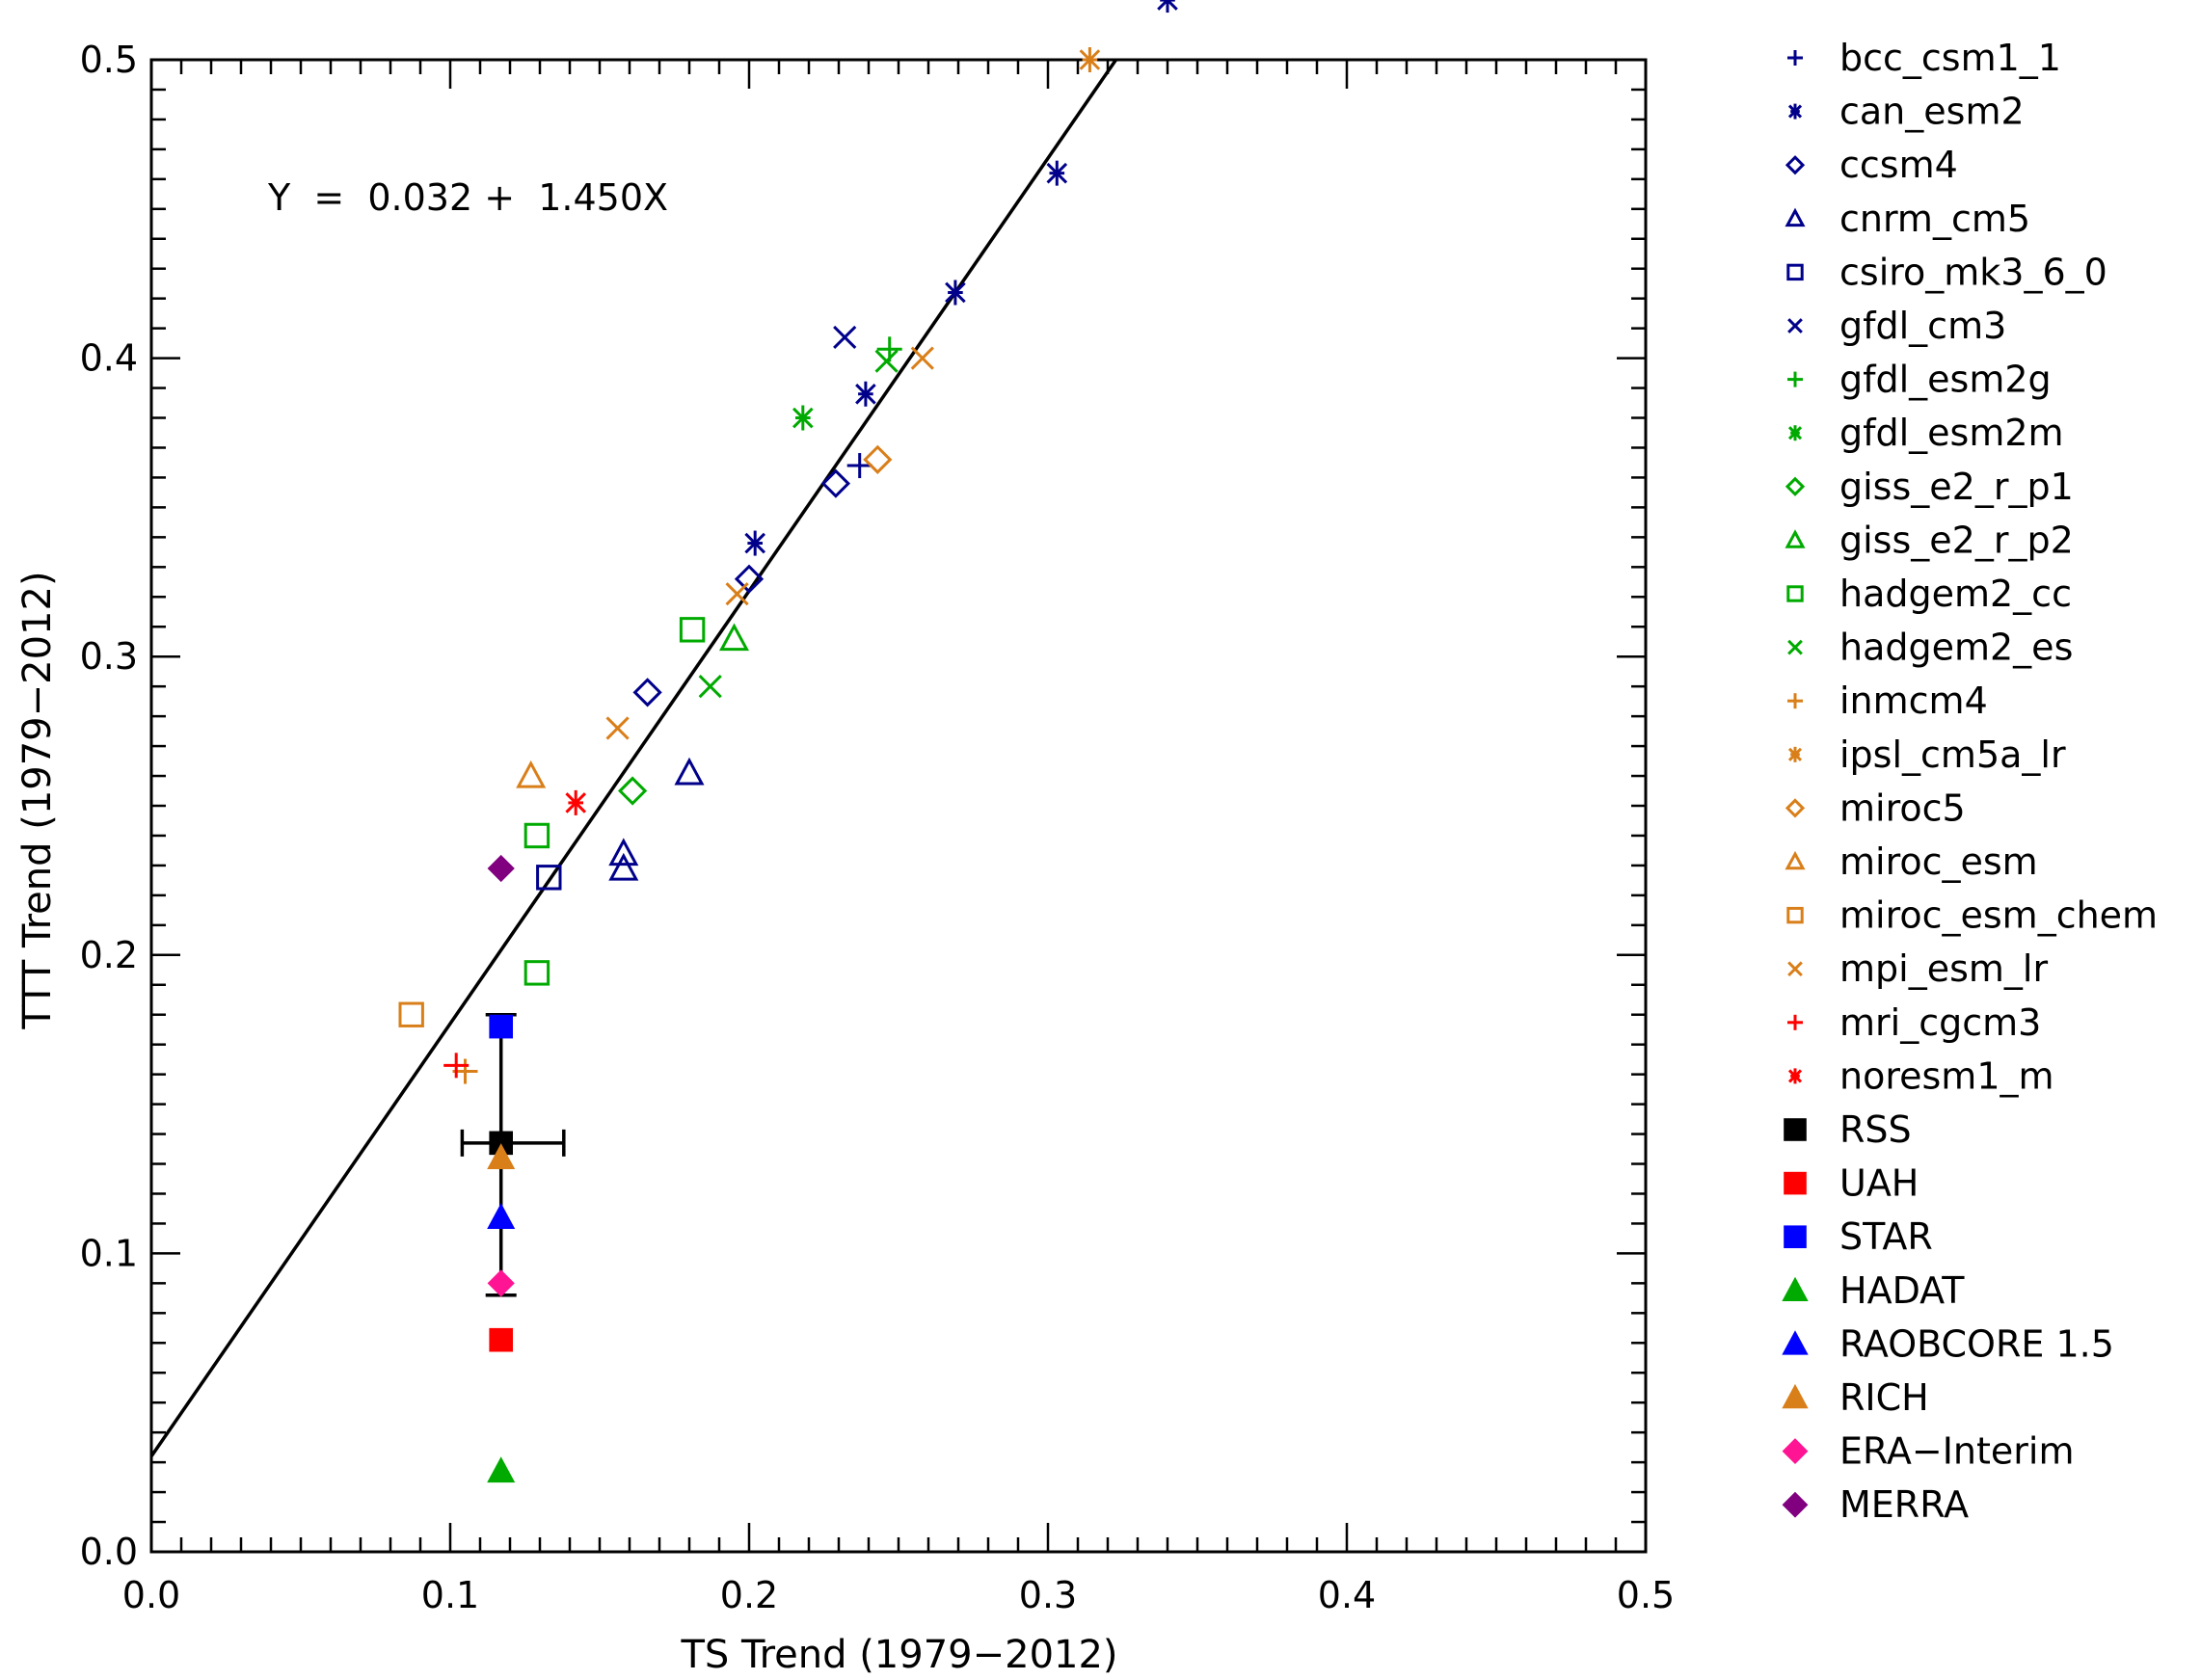  What do you see at coordinates (1943, 969) in the screenshot?
I see `legend-label: mpi_esm_lr` at bounding box center [1943, 969].